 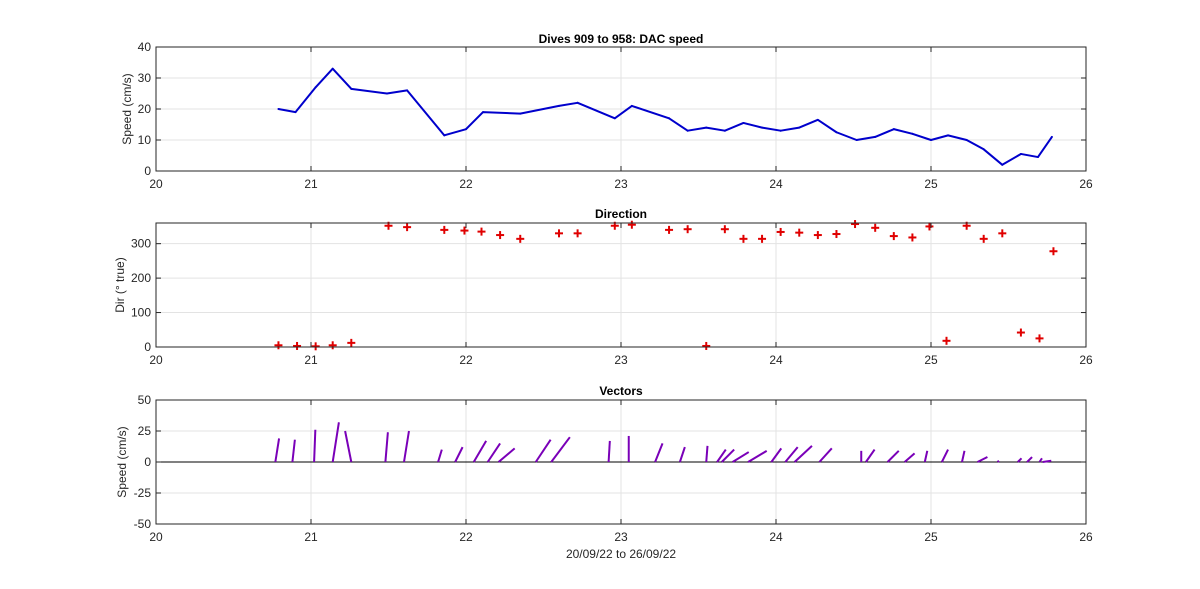 What do you see at coordinates (145, 78) in the screenshot?
I see `y-tick-label: 30` at bounding box center [145, 78].